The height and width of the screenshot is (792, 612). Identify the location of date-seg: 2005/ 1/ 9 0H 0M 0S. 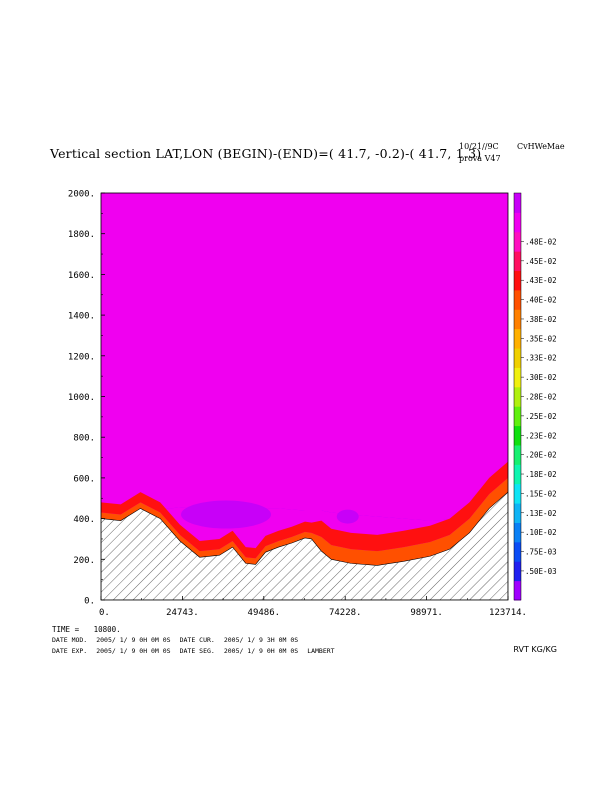
(261, 651).